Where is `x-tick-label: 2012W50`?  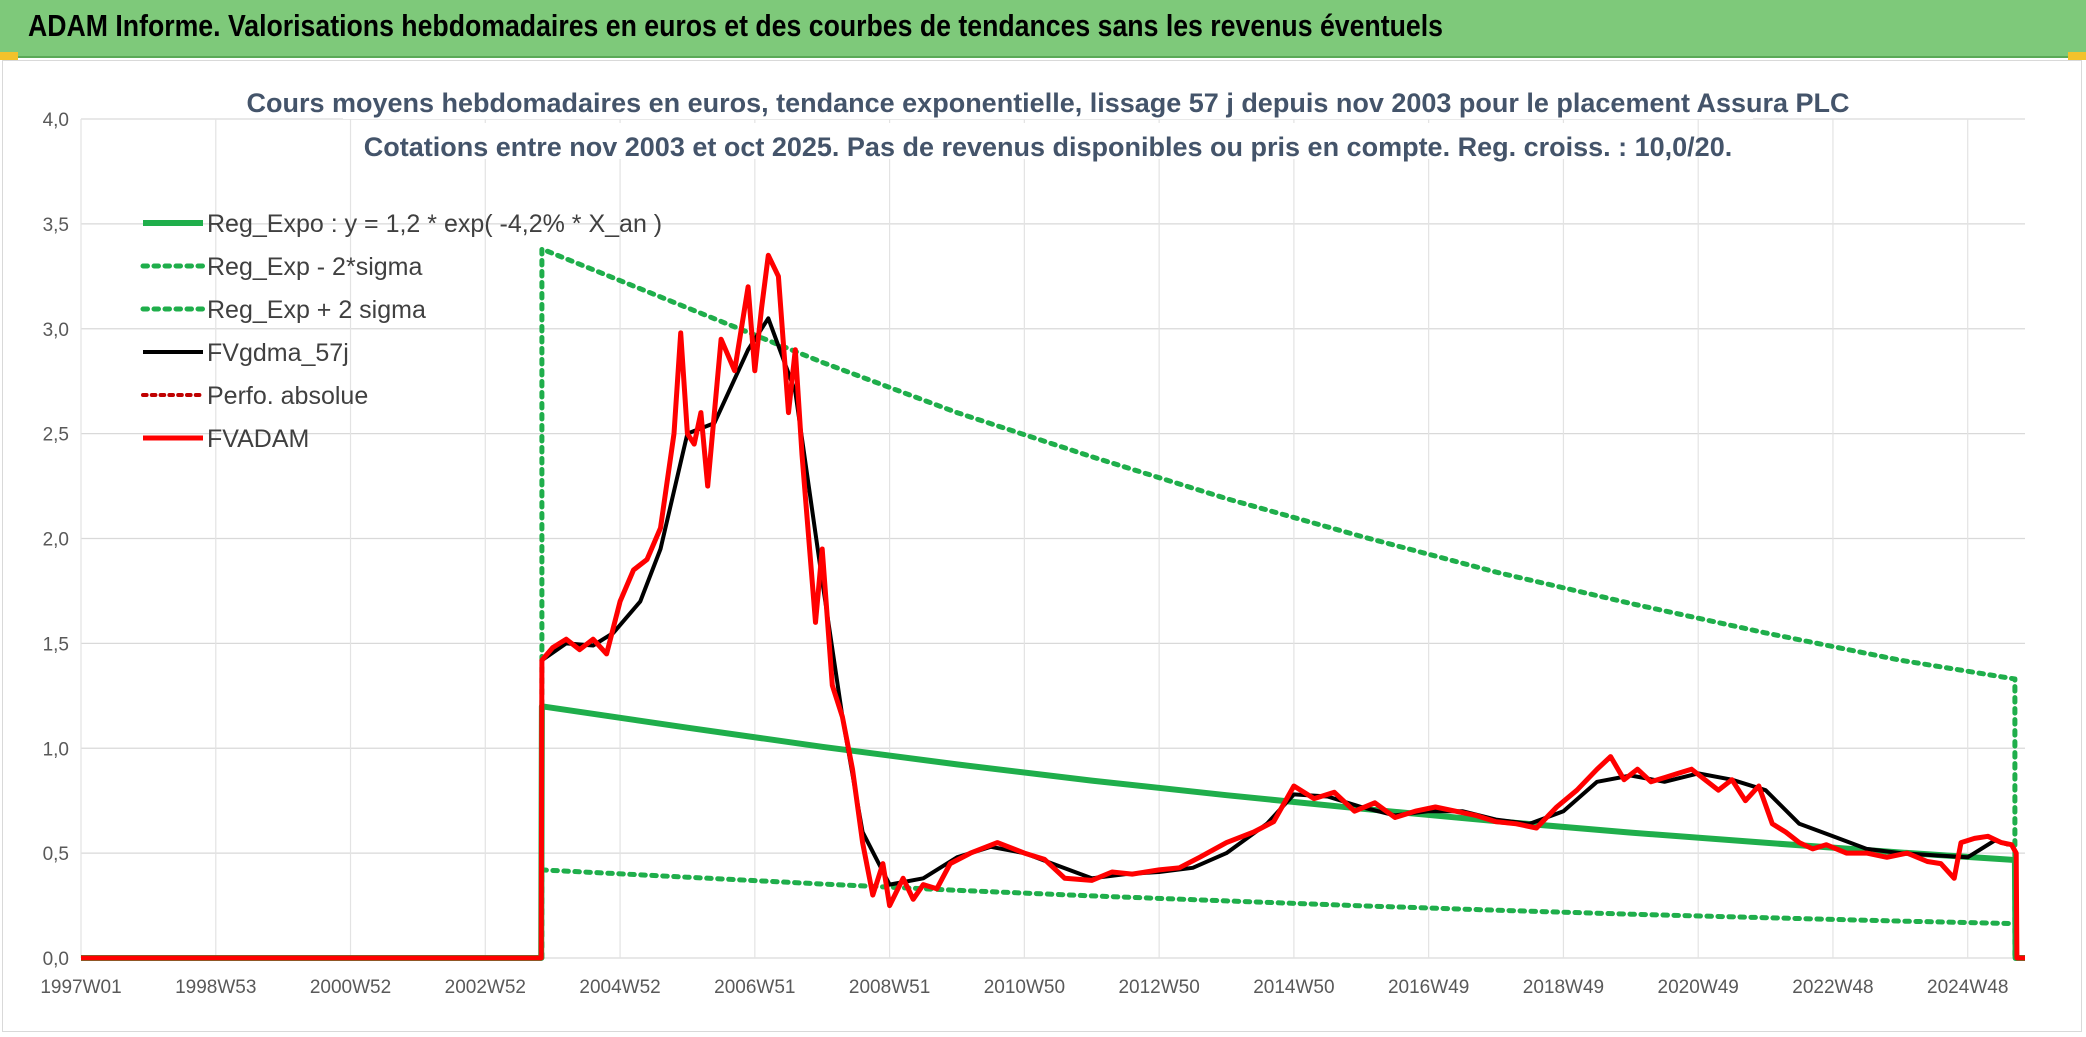 x-tick-label: 2012W50 is located at coordinates (1158, 987).